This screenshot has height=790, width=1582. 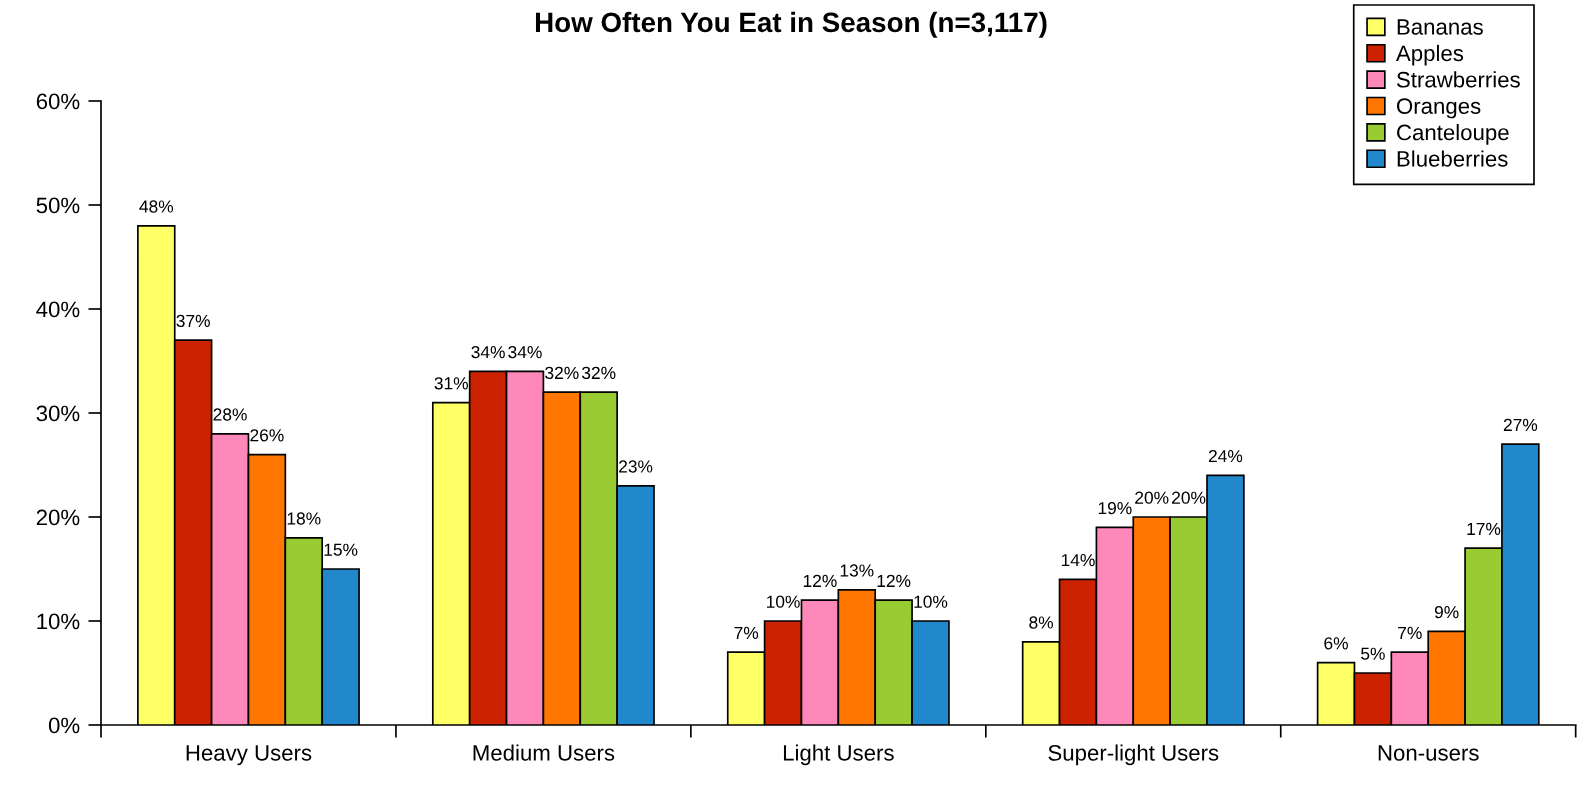 What do you see at coordinates (1484, 528) in the screenshot?
I see `data-label: 17%` at bounding box center [1484, 528].